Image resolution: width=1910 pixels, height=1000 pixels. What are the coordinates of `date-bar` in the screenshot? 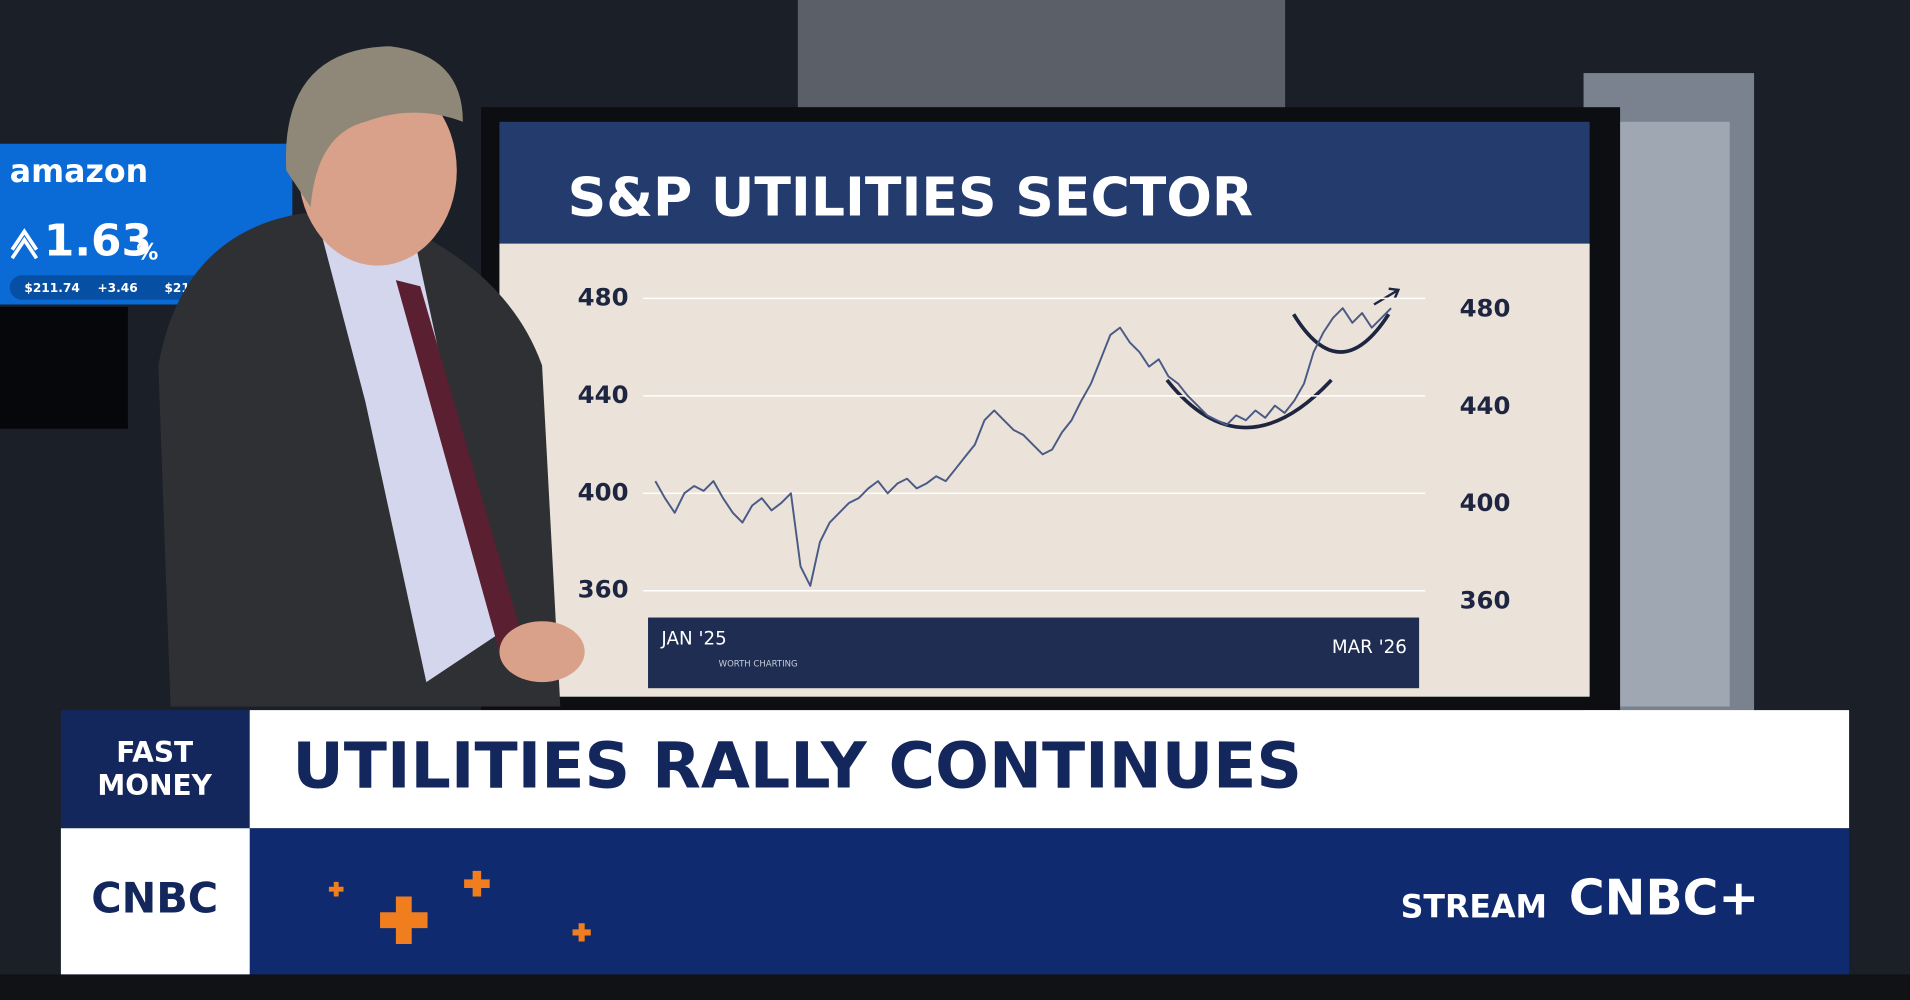 It's located at (1034, 653).